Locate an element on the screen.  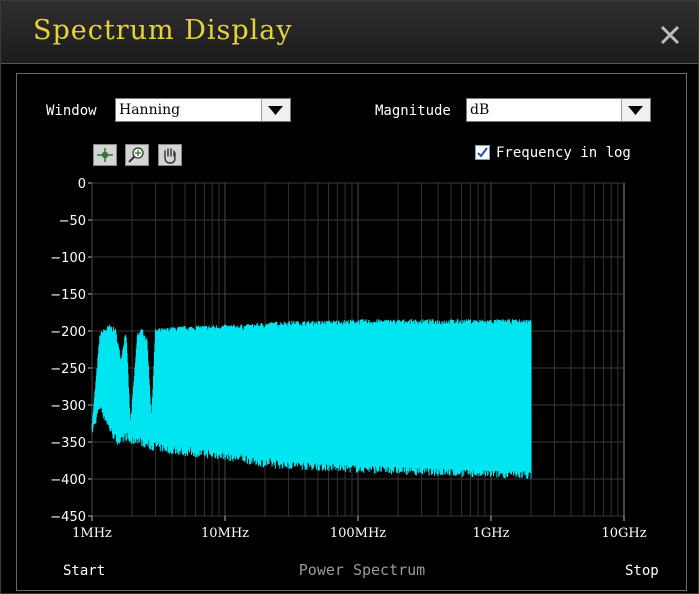
checkmark-icon is located at coordinates (482, 152).